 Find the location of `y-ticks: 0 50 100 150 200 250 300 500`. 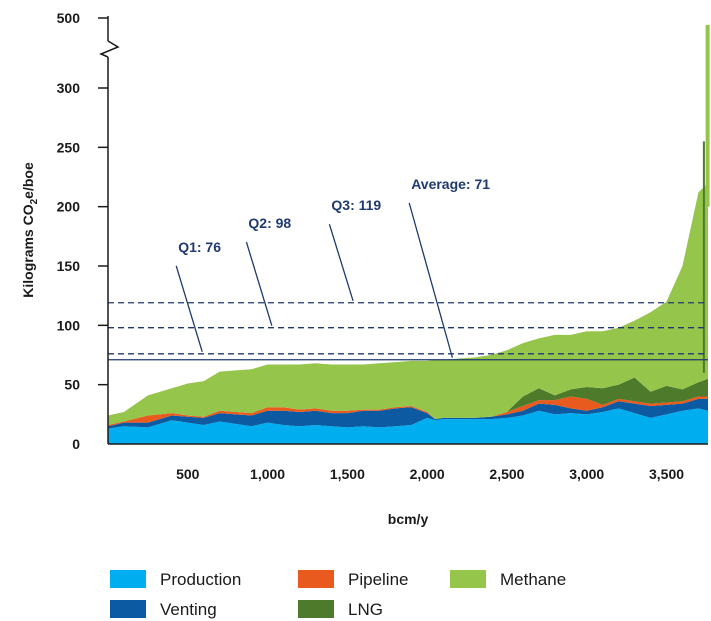

y-ticks: 0 50 100 150 200 250 300 500 is located at coordinates (82, 231).